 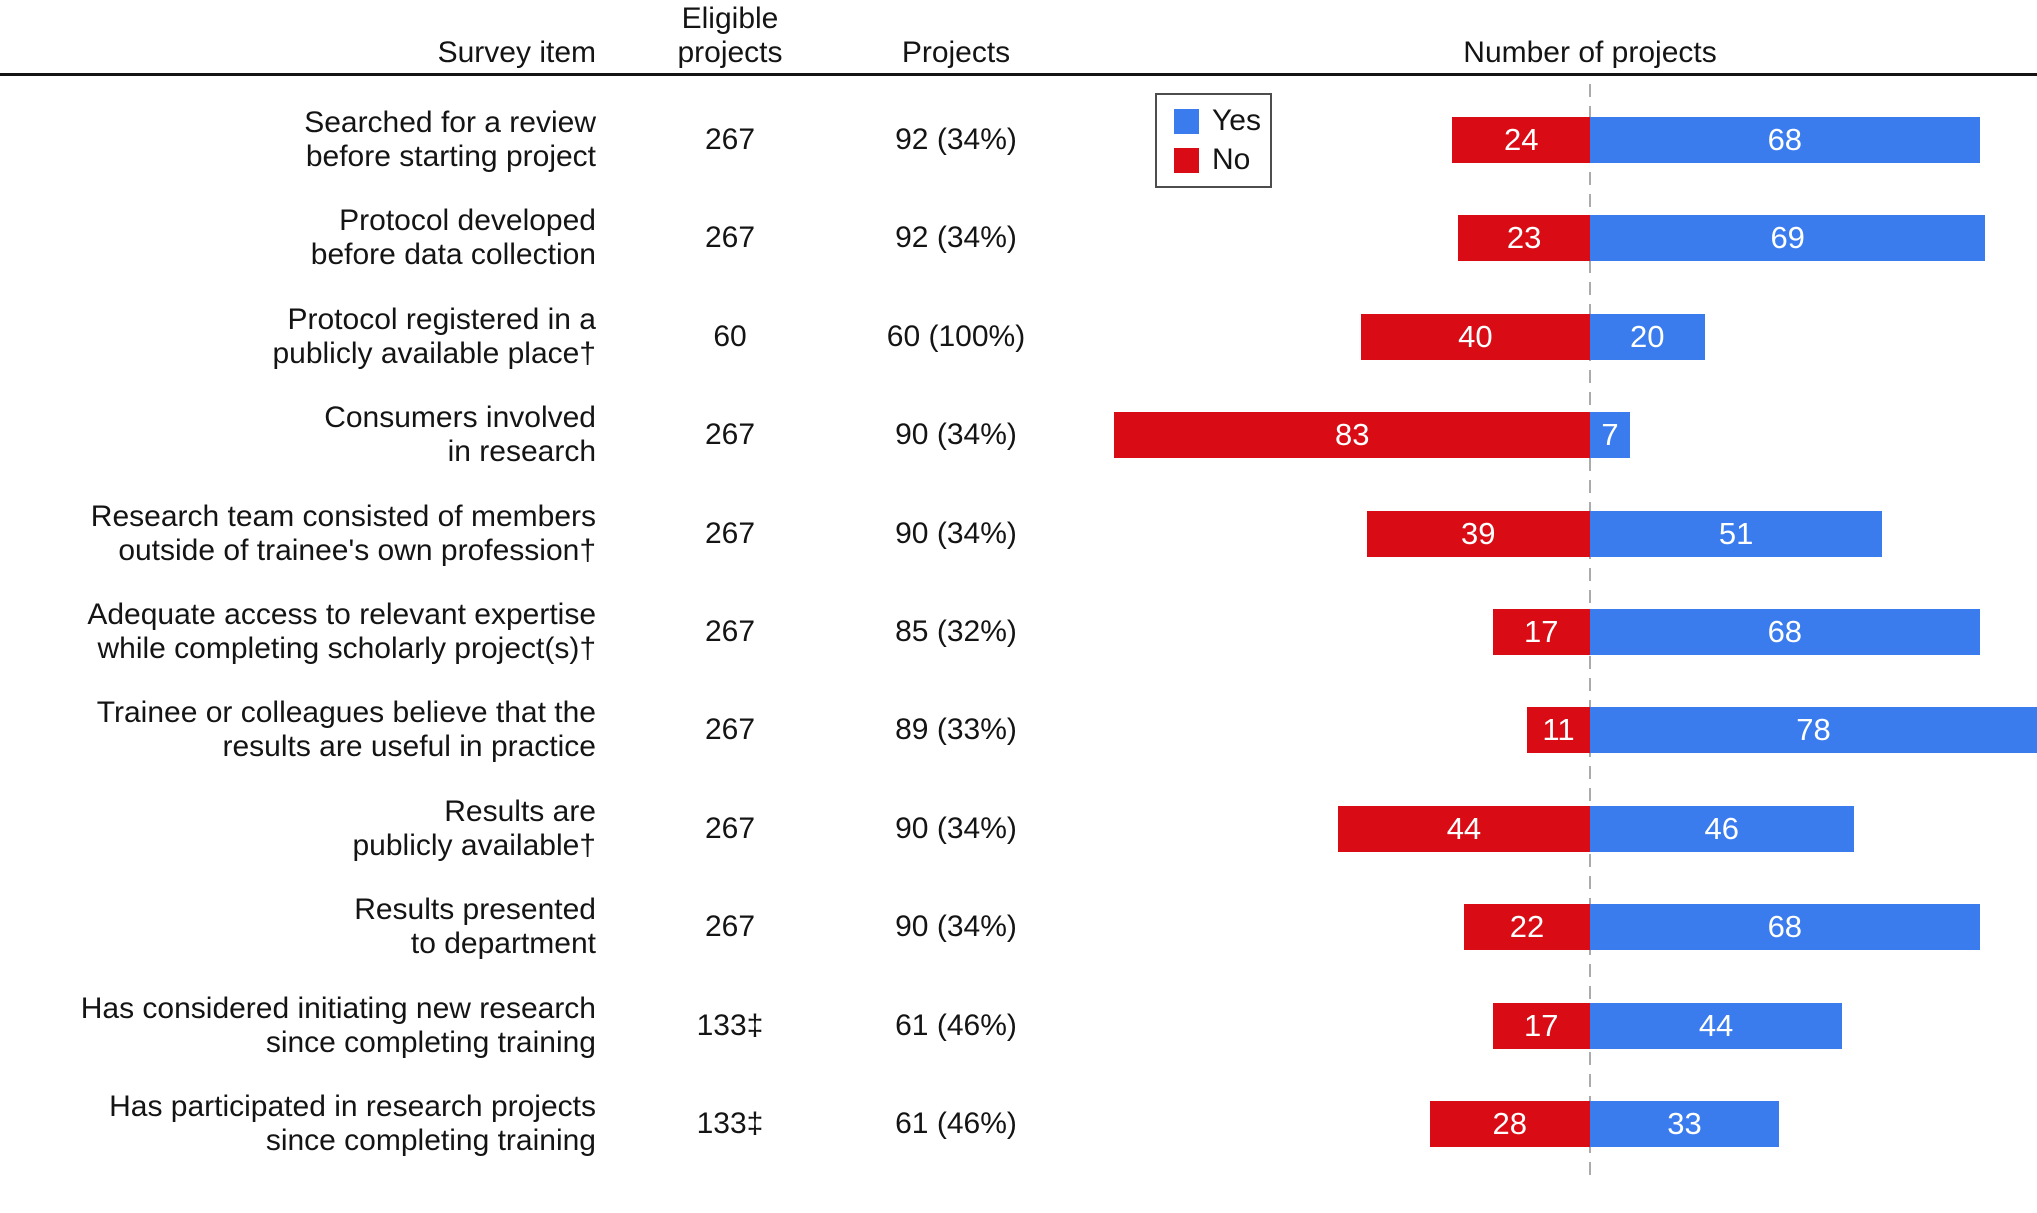 I want to click on yes-bar-value: 44, so click(x=1716, y=1025).